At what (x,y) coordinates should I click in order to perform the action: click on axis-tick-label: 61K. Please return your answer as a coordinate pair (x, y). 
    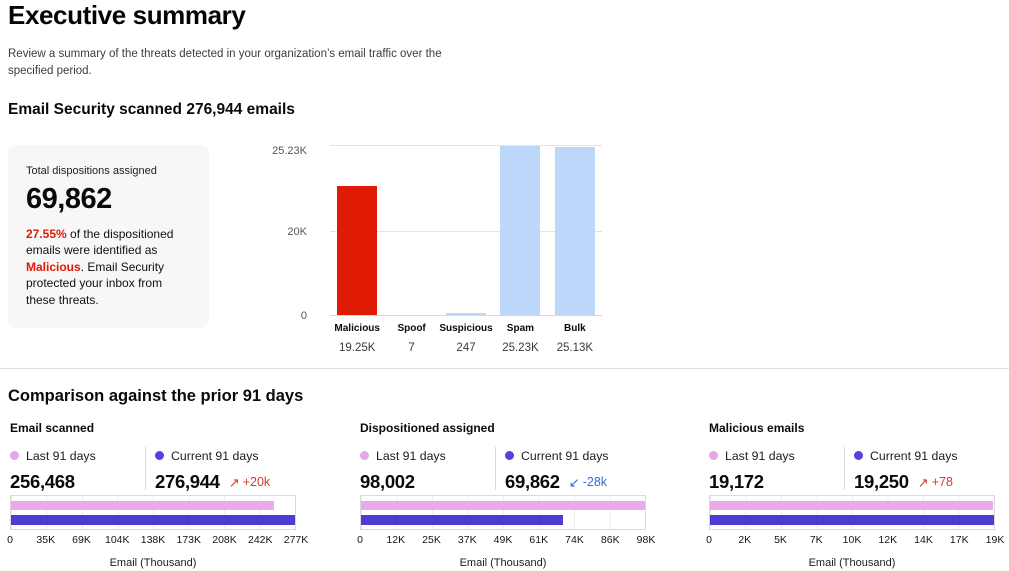
    Looking at the image, I should click on (539, 540).